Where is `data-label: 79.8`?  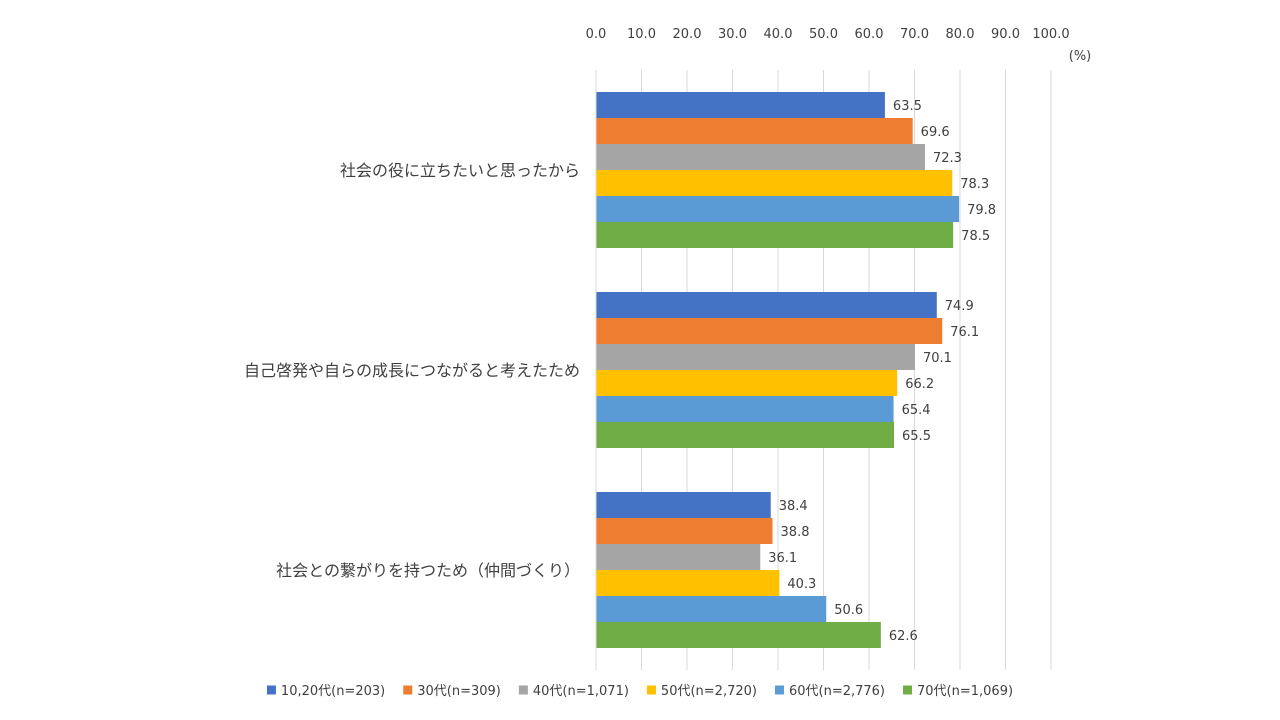
data-label: 79.8 is located at coordinates (981, 210).